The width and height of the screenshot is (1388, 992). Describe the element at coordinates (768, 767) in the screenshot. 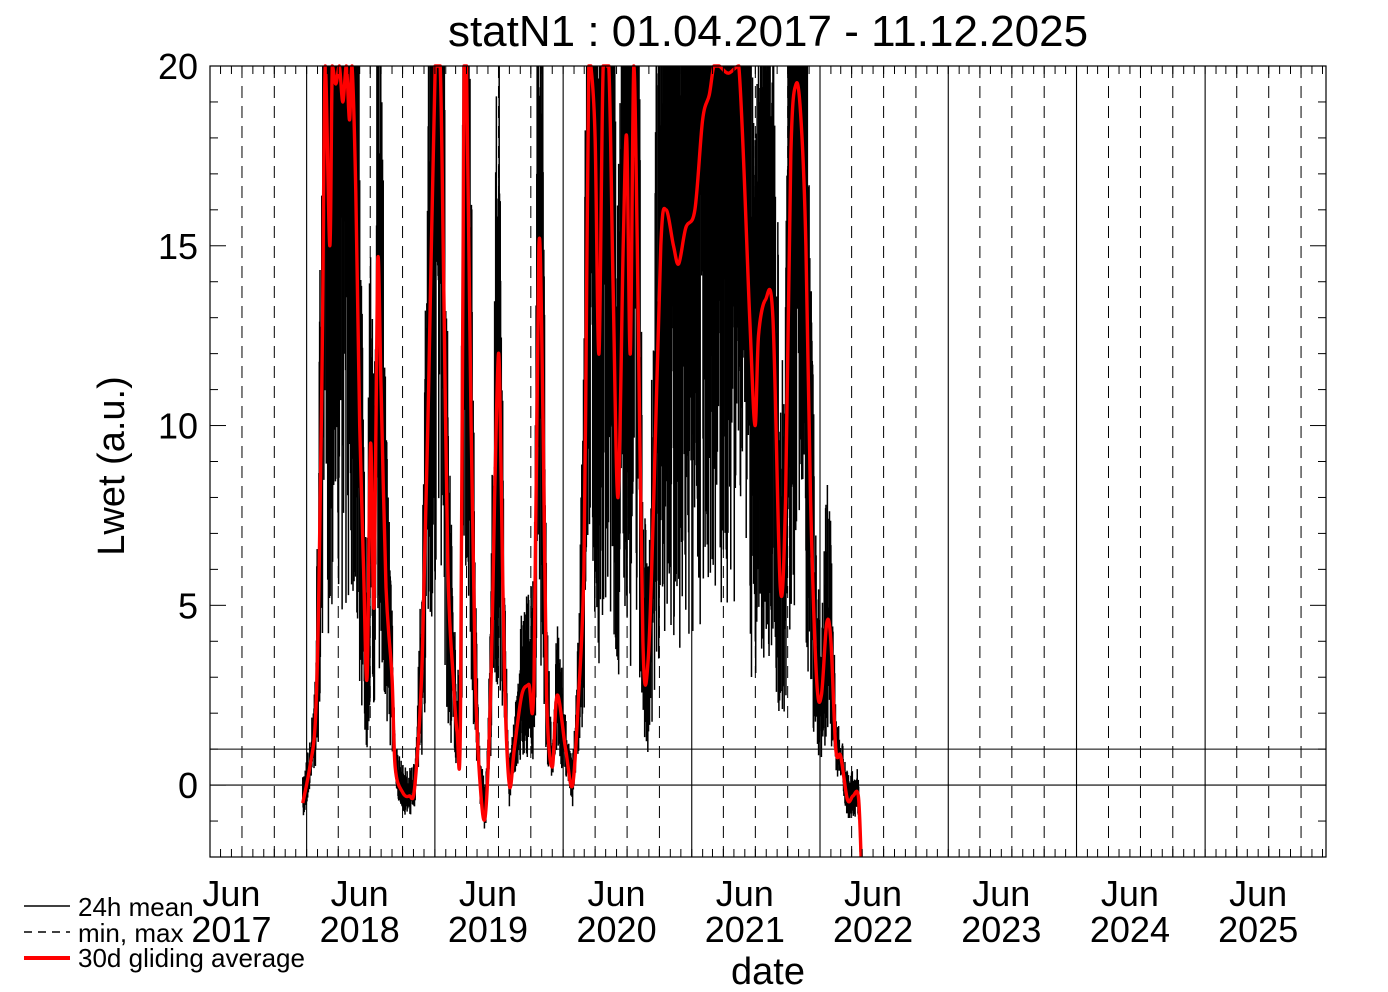

I see `reference-lines` at that location.